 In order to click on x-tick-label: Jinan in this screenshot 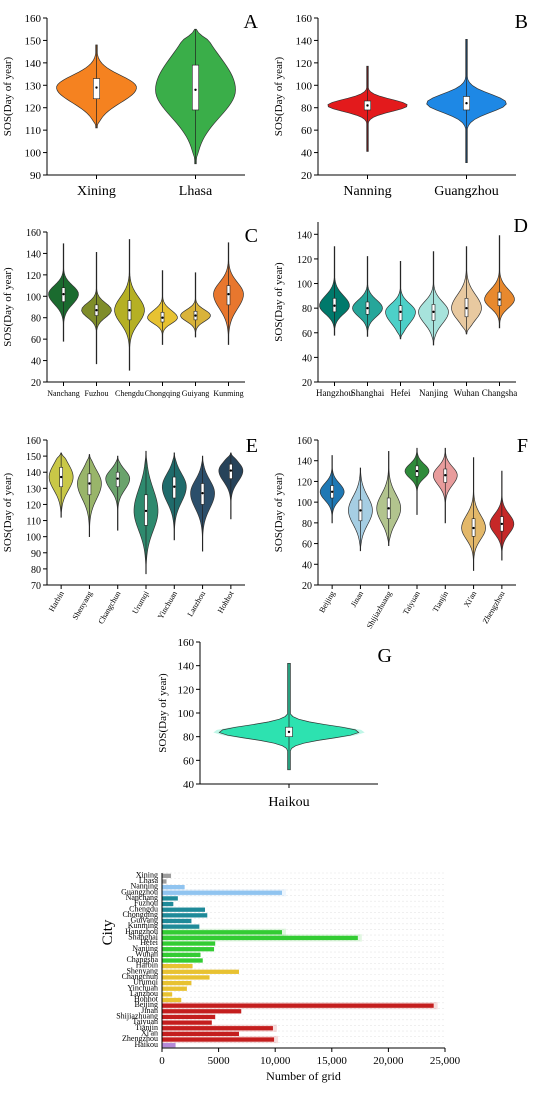, I will do `click(357, 599)`.